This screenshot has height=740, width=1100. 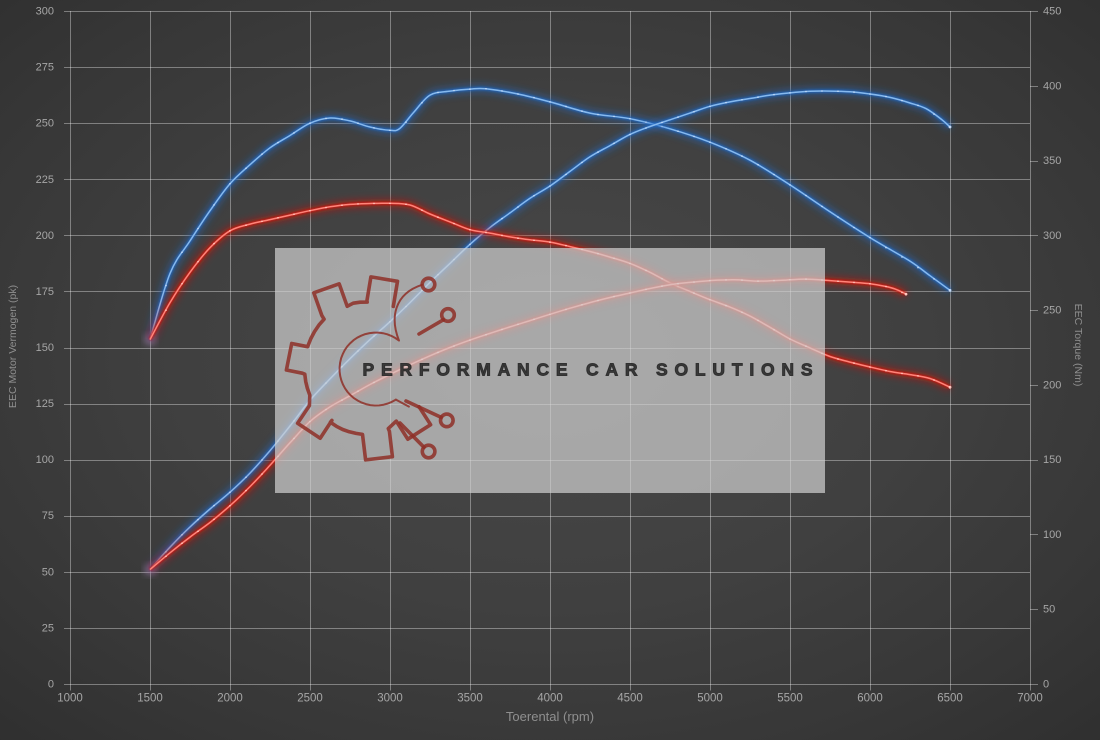 I want to click on svg-text: 2500, so click(x=310, y=699).